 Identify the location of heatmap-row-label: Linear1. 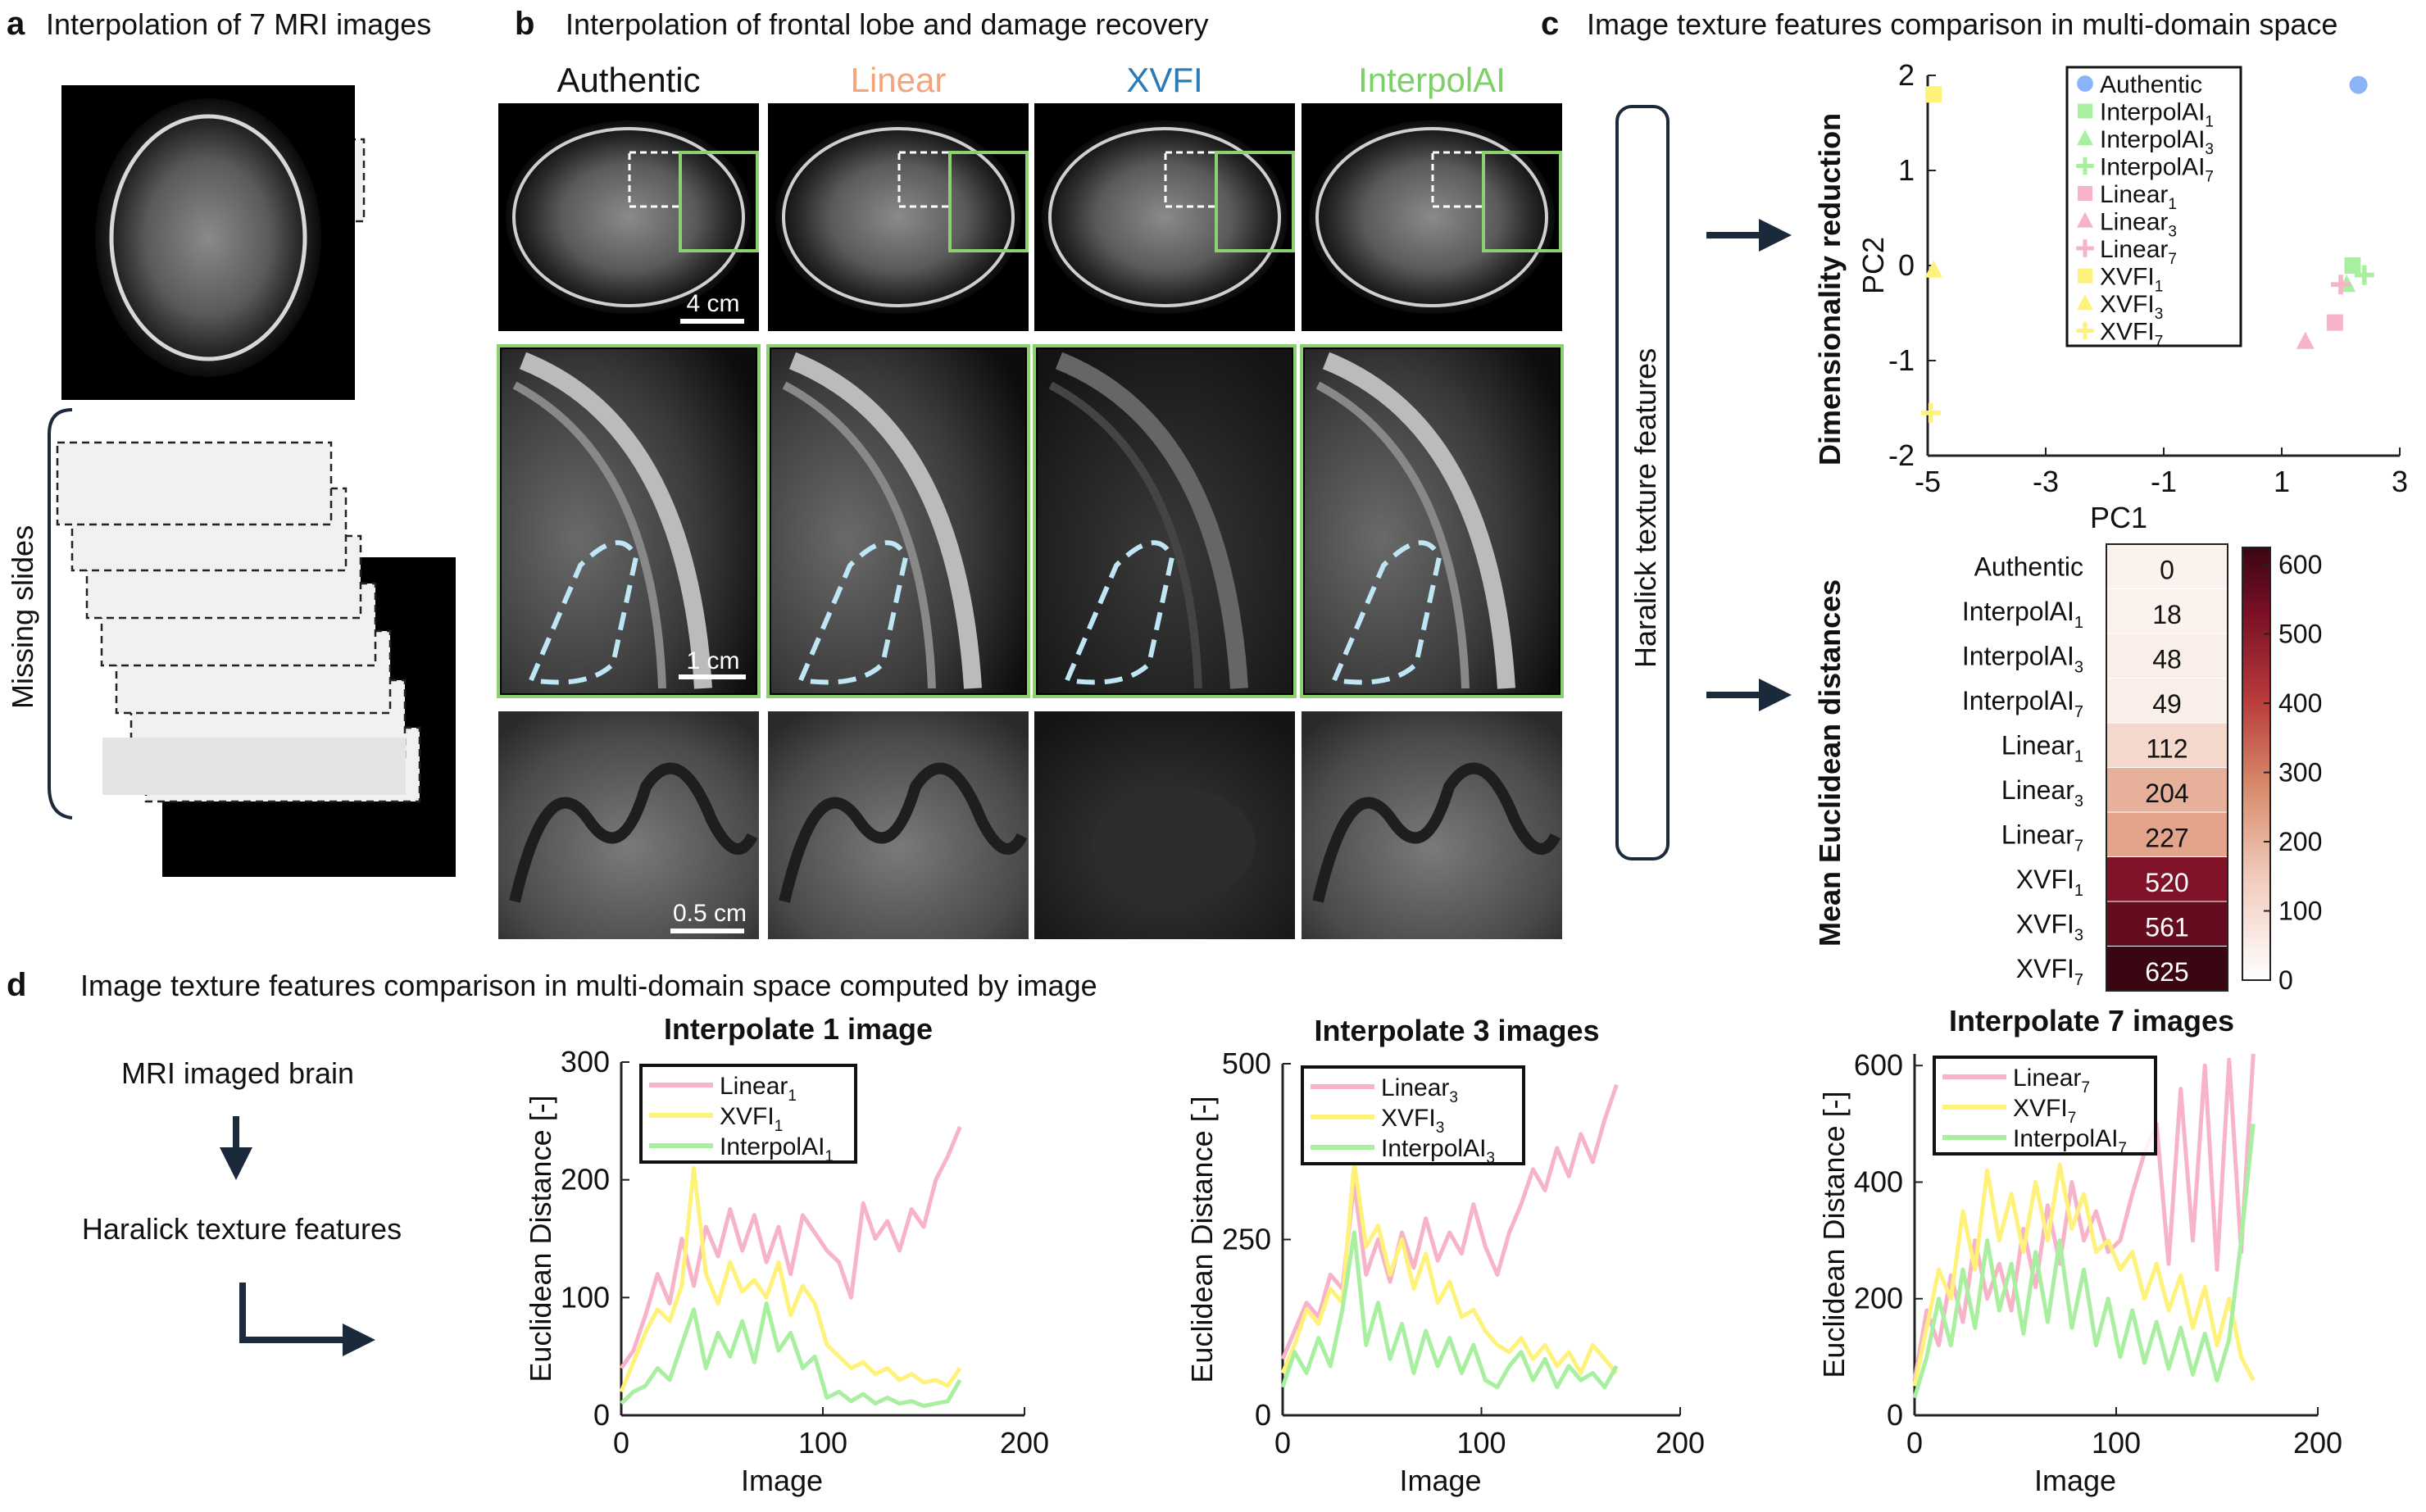
(2042, 748).